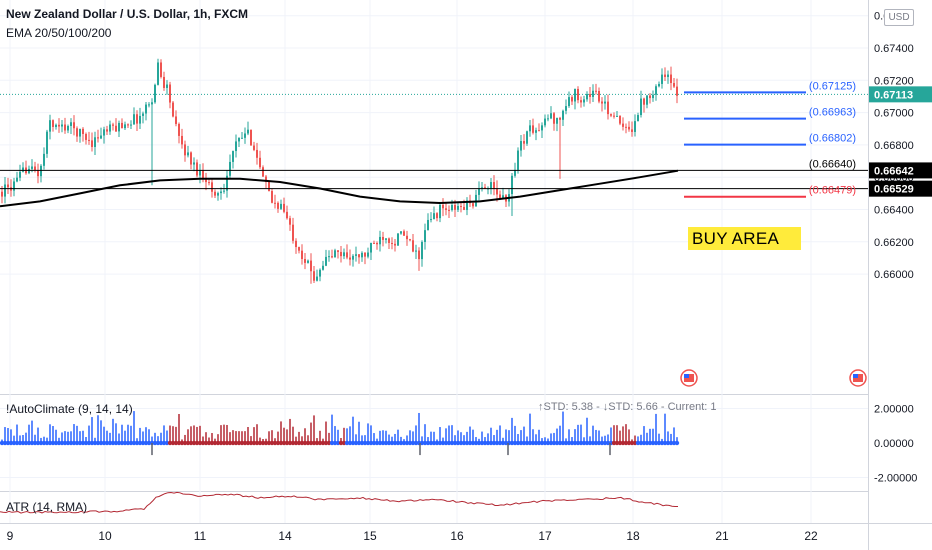 The width and height of the screenshot is (932, 550). Describe the element at coordinates (894, 444) in the screenshot. I see `y-tick-label: 0.00000` at that location.